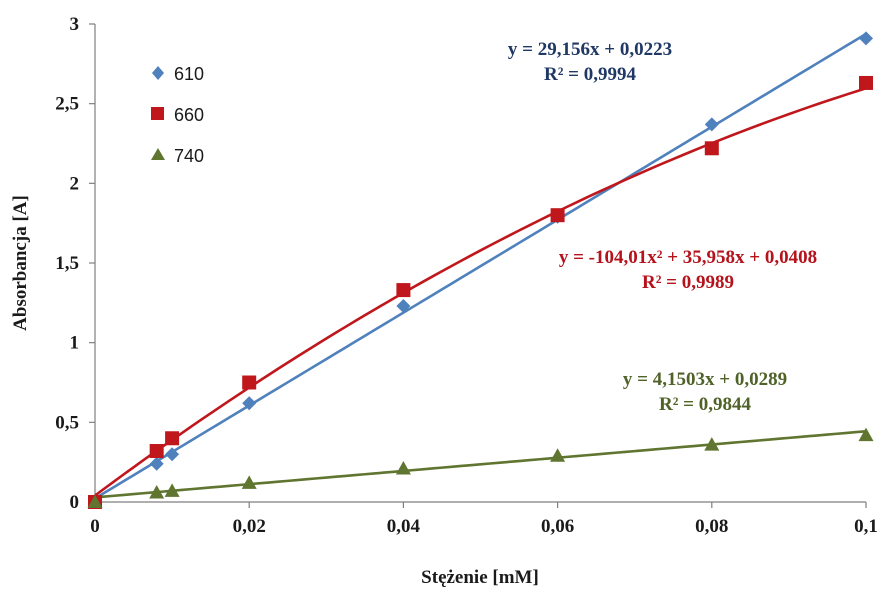  I want to click on legend: 610 660 740, so click(177, 115).